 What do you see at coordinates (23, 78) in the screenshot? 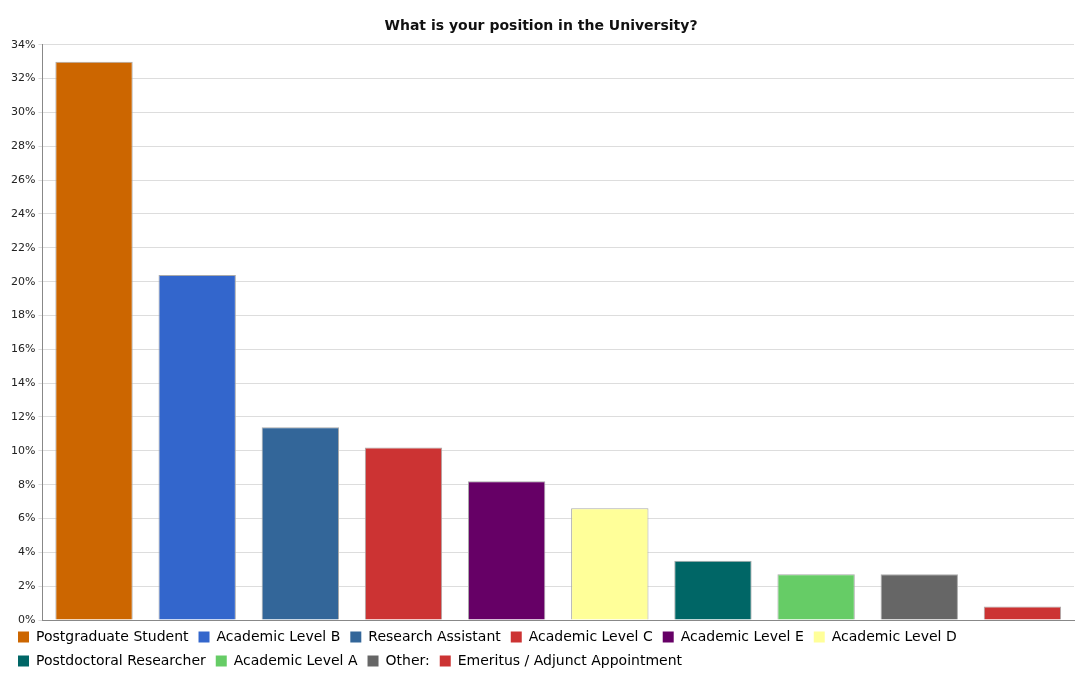
I see `y-tick-label: 32%` at bounding box center [23, 78].